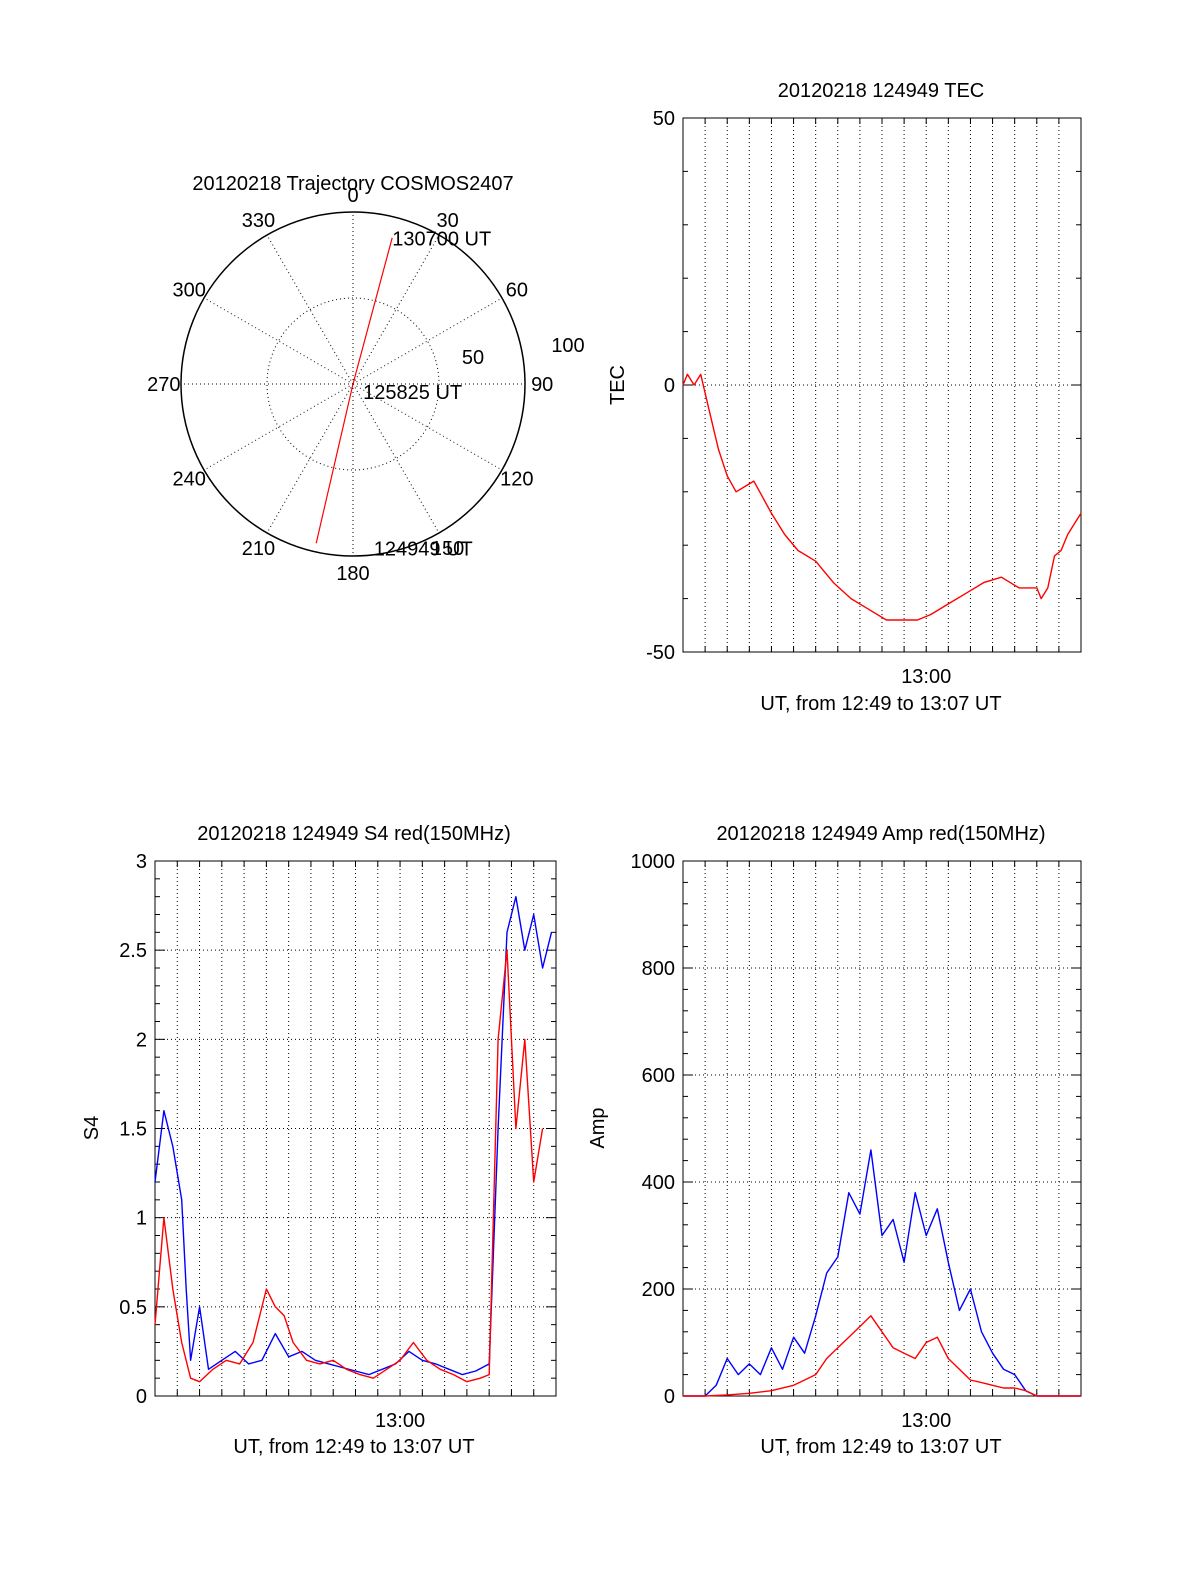 The image size is (1200, 1575). I want to click on trajectory-time-label: 125825 UT, so click(412, 393).